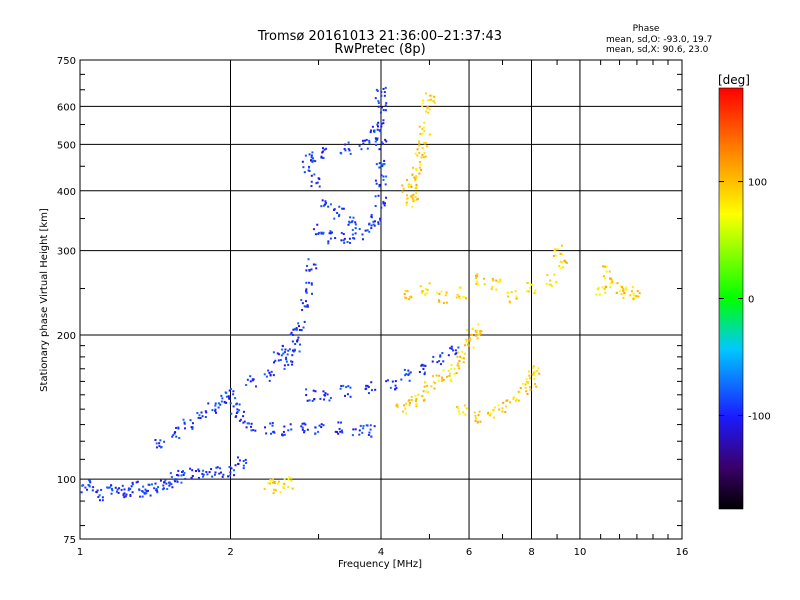 The width and height of the screenshot is (800, 600). I want to click on y-tick-label: 600, so click(66, 107).